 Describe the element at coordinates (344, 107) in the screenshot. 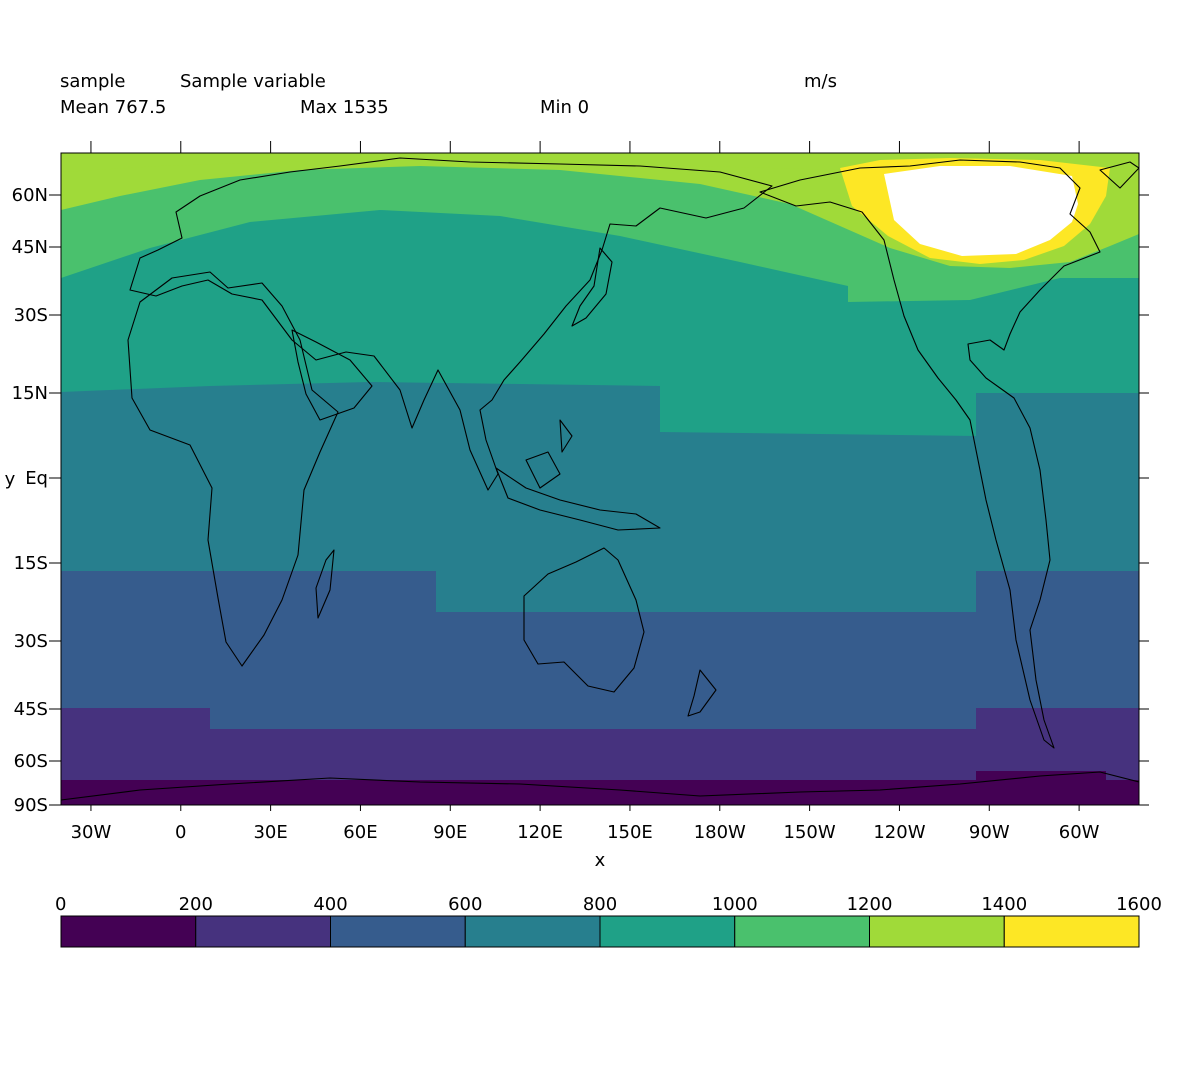

I see `max-label: Max 1535` at that location.